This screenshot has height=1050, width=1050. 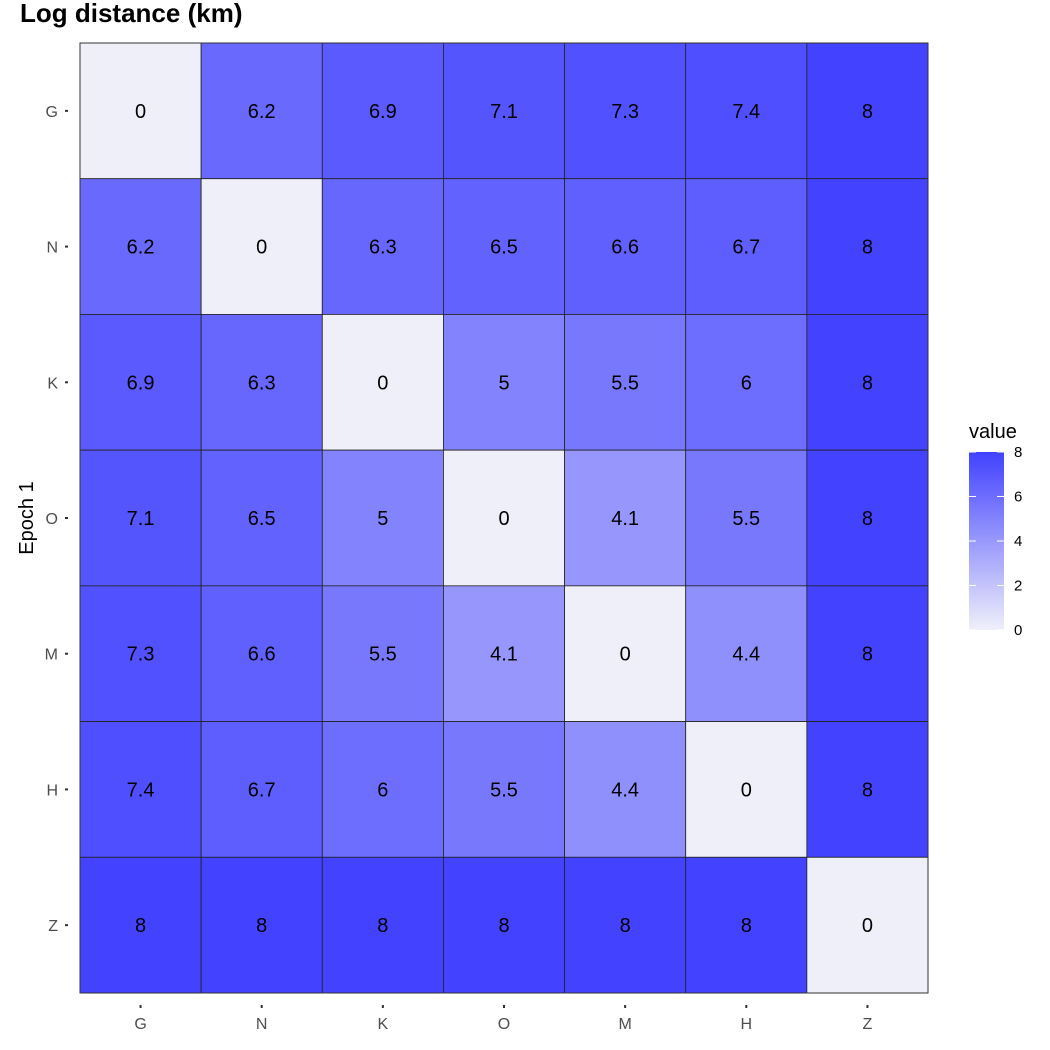 What do you see at coordinates (1018, 630) in the screenshot?
I see `legend-tick-label: 0` at bounding box center [1018, 630].